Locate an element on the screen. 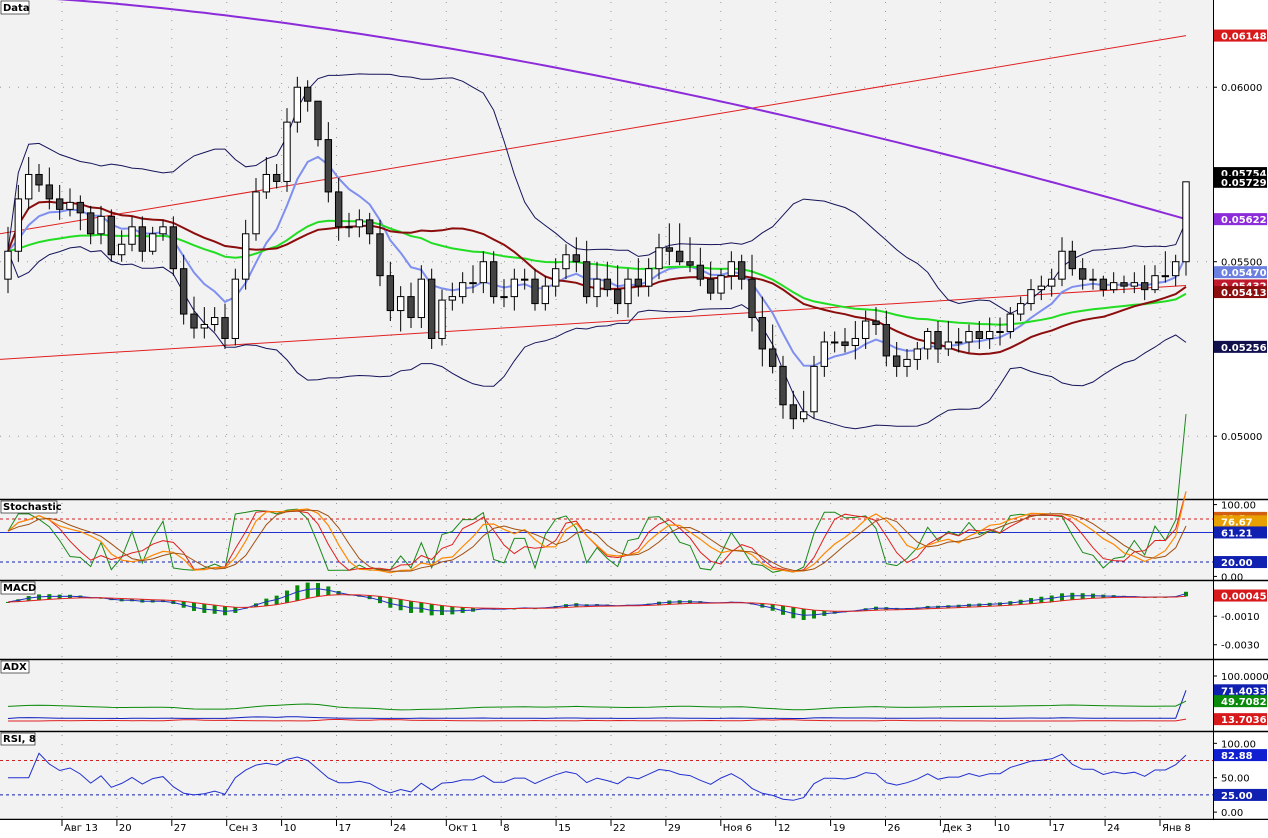 This screenshot has height=838, width=1268. value-tag-label: 0.05729 is located at coordinates (1244, 183).